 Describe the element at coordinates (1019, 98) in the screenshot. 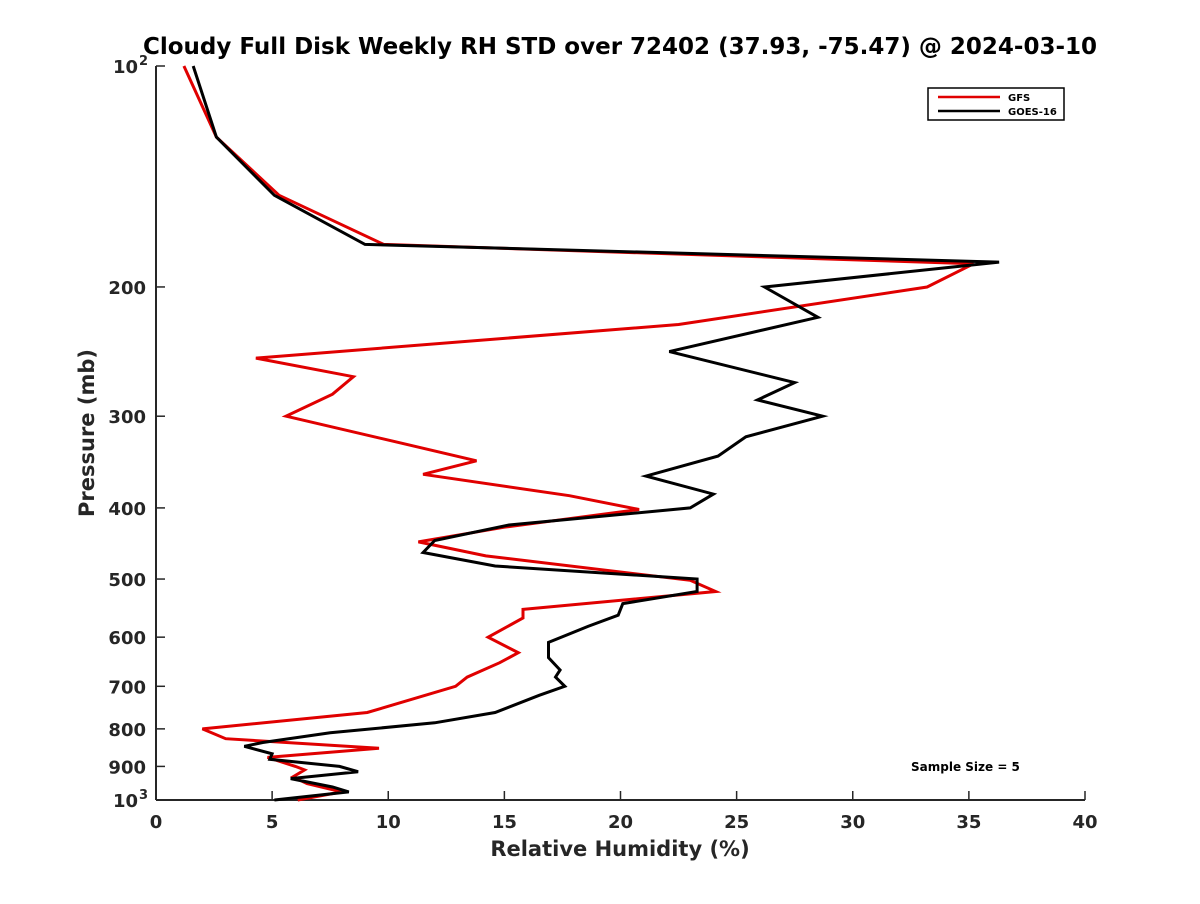

I see `legend-label-gfs: GFS` at that location.